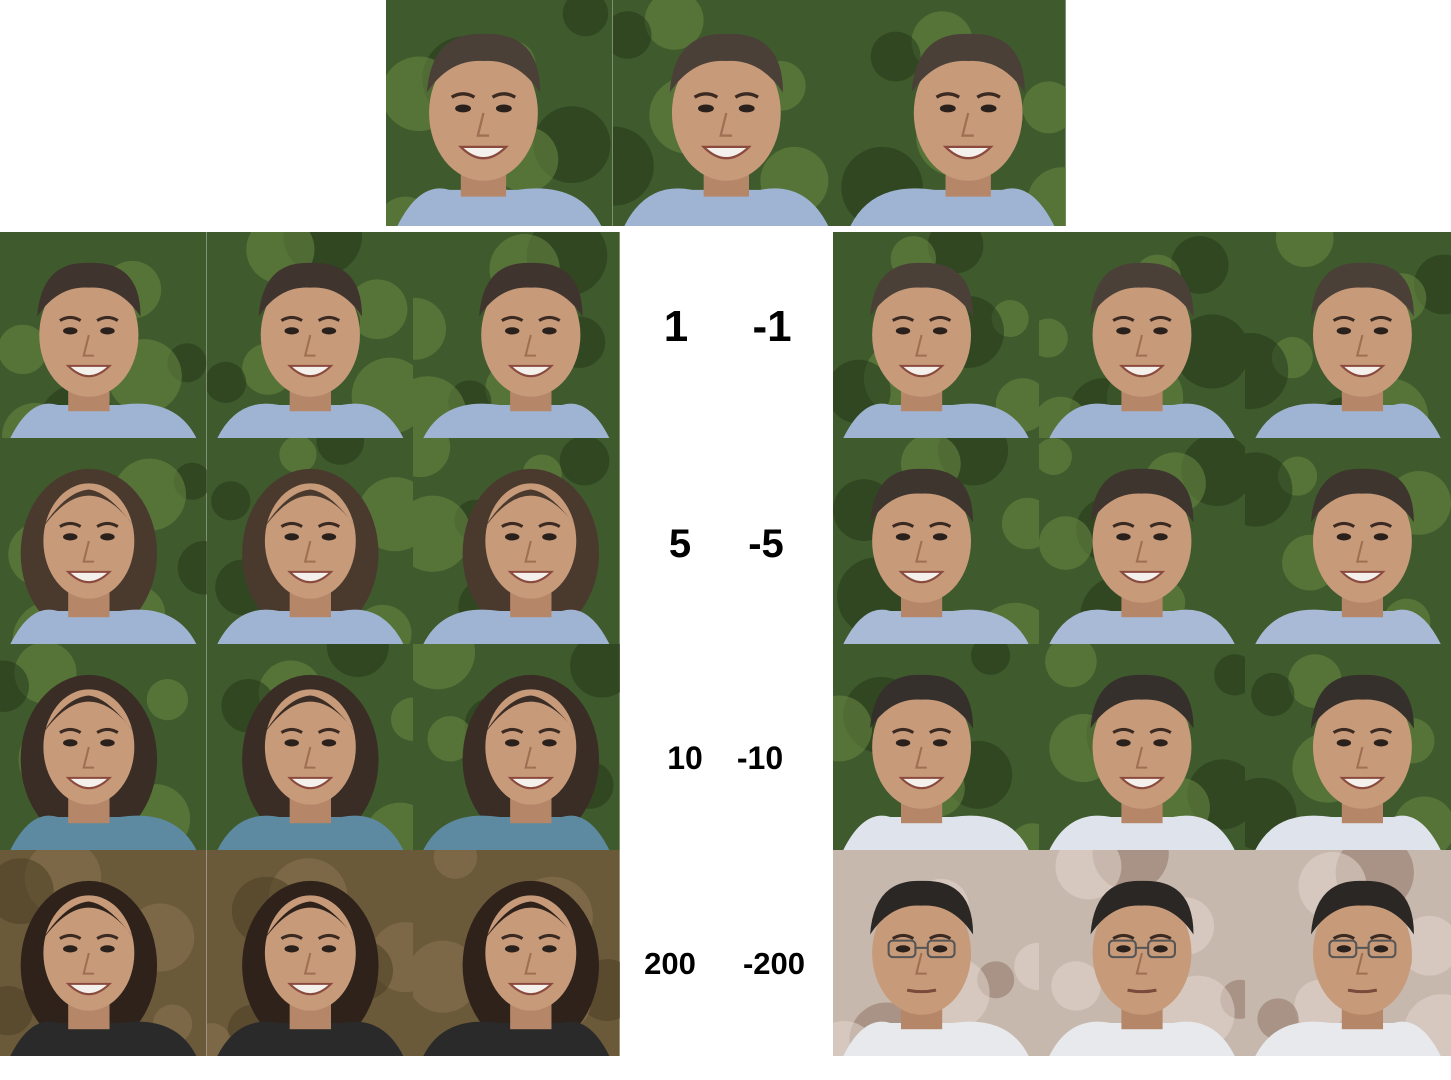 The width and height of the screenshot is (1451, 1080). What do you see at coordinates (680, 544) in the screenshot?
I see `positive-step-label: 5` at bounding box center [680, 544].